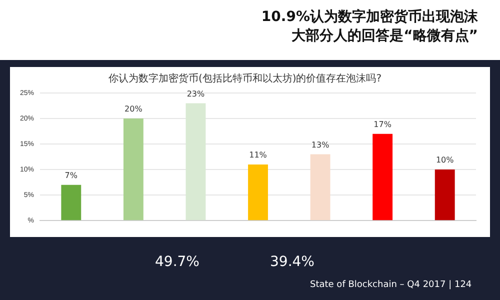 This screenshot has width=500, height=300. What do you see at coordinates (71, 175) in the screenshot?
I see `data-label: 7%` at bounding box center [71, 175].